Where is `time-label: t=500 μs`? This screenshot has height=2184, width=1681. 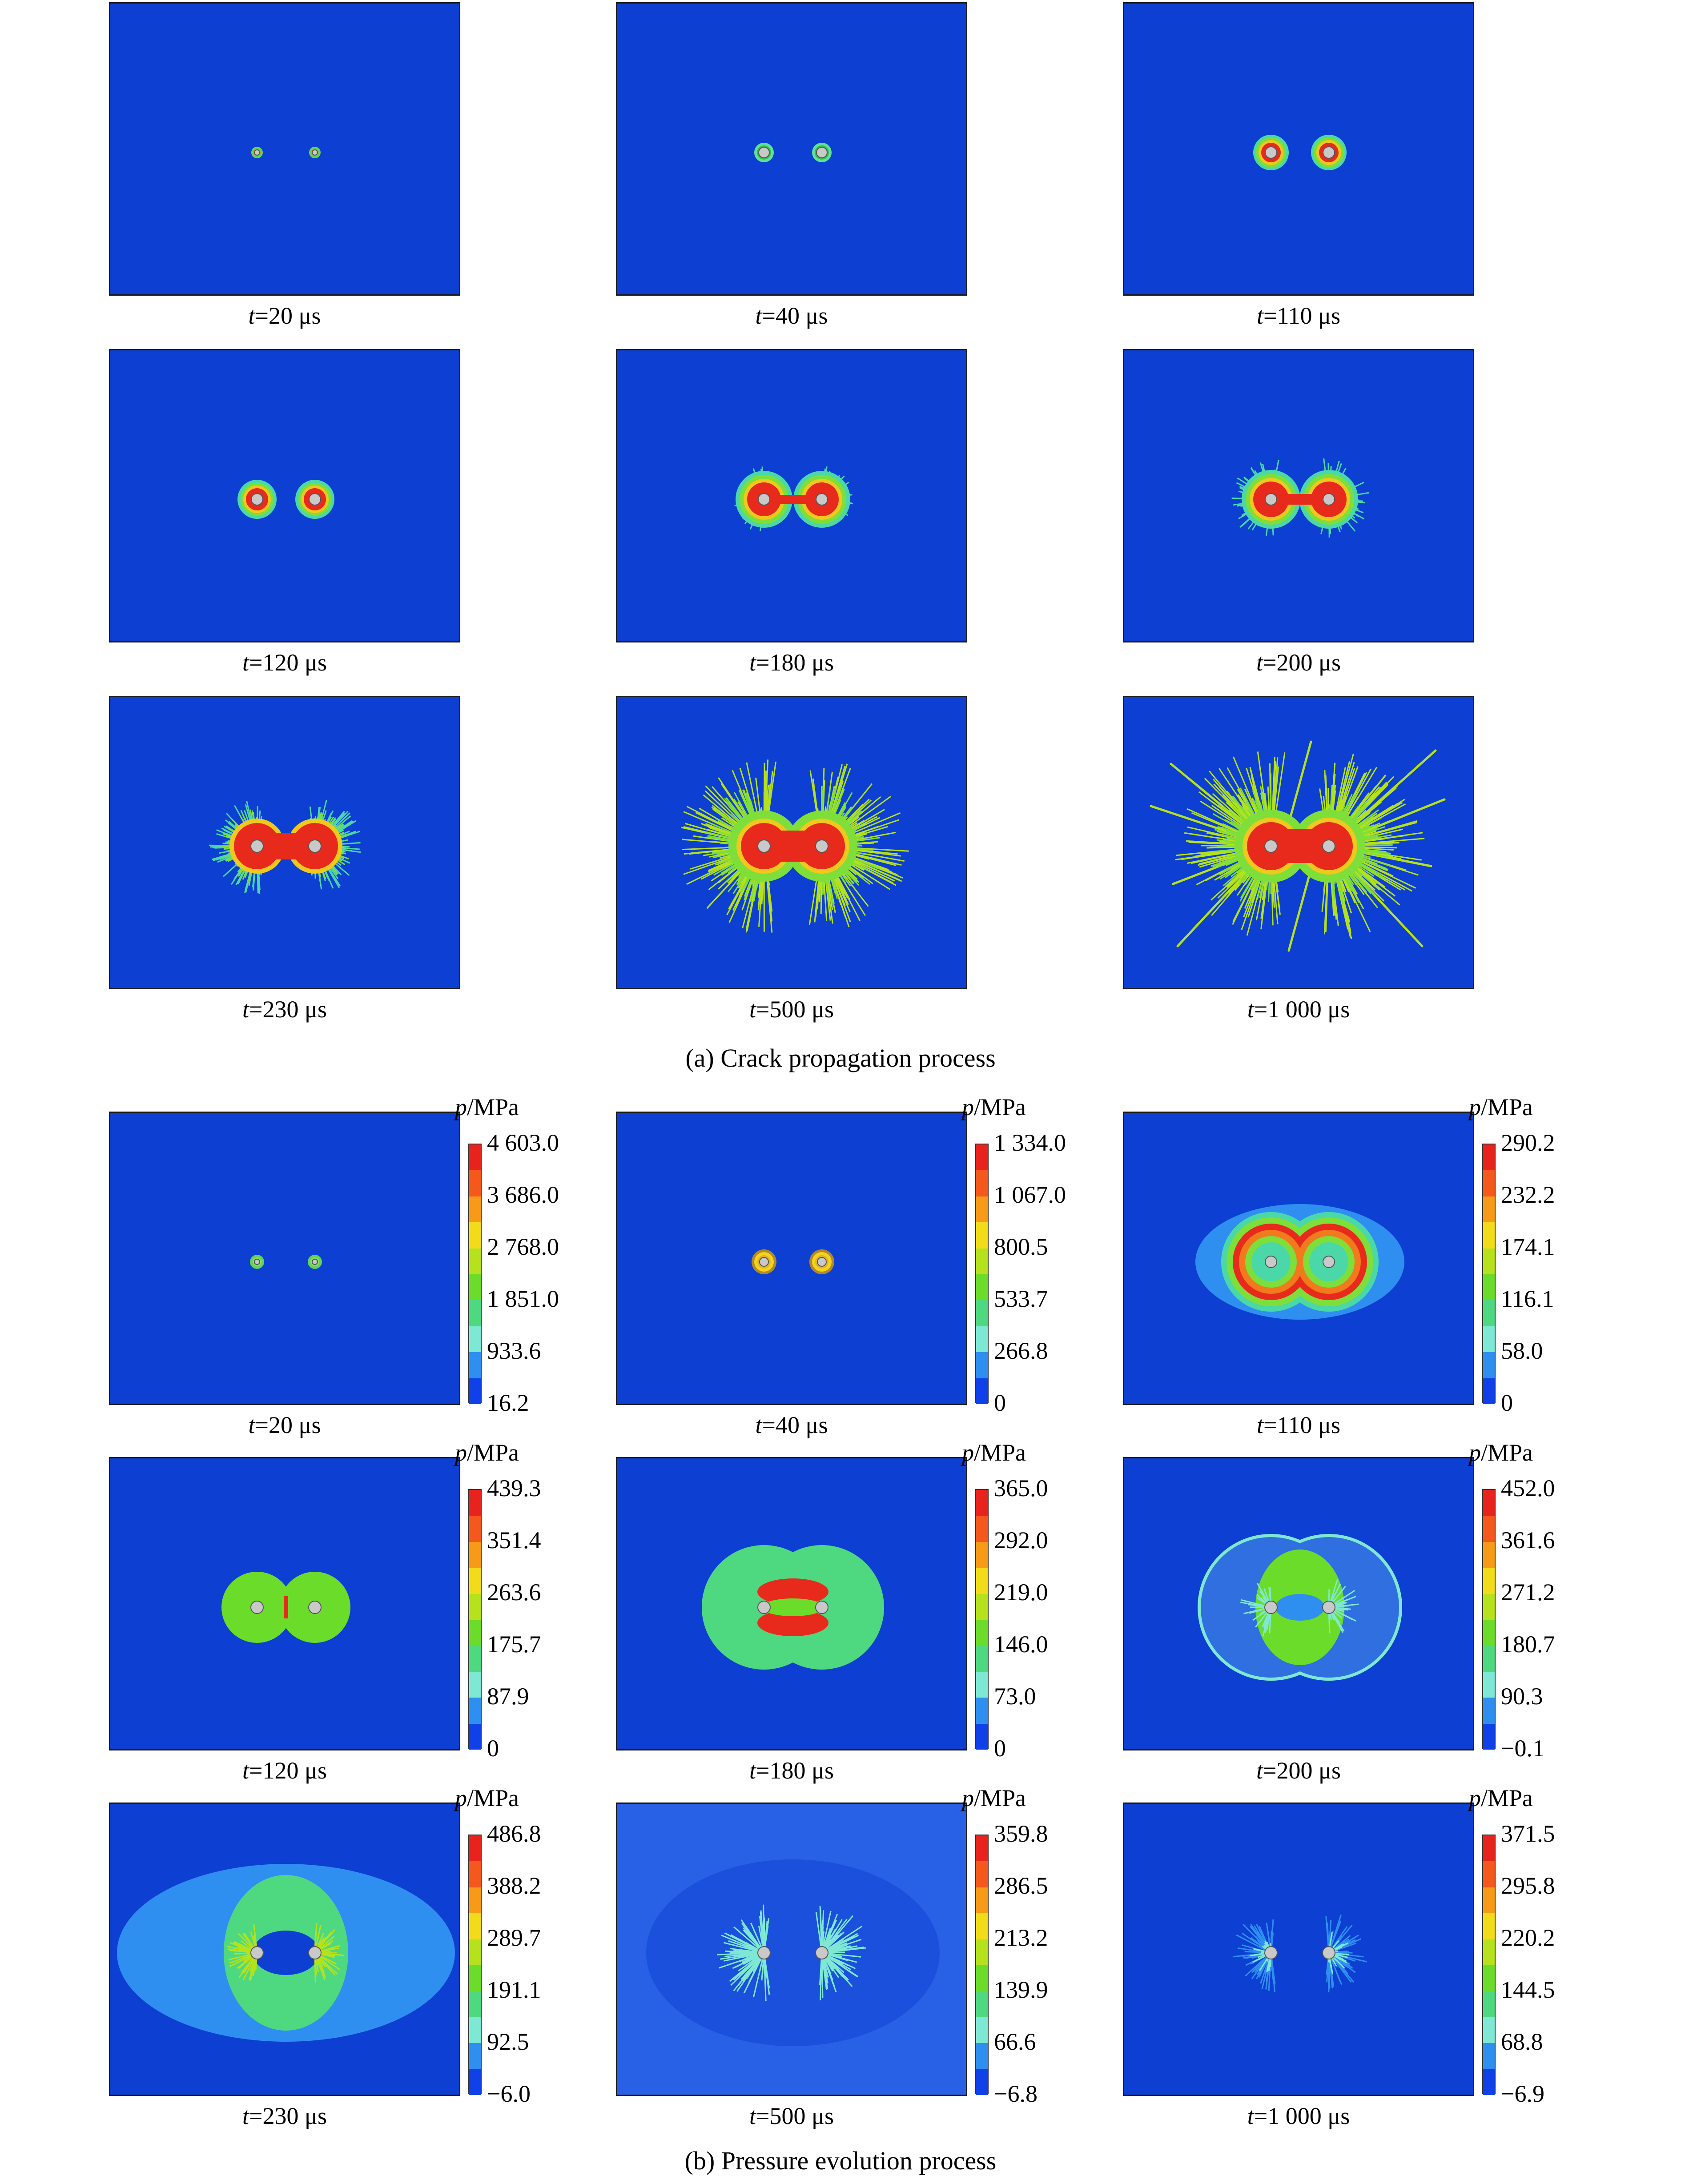 time-label: t=500 μs is located at coordinates (791, 1009).